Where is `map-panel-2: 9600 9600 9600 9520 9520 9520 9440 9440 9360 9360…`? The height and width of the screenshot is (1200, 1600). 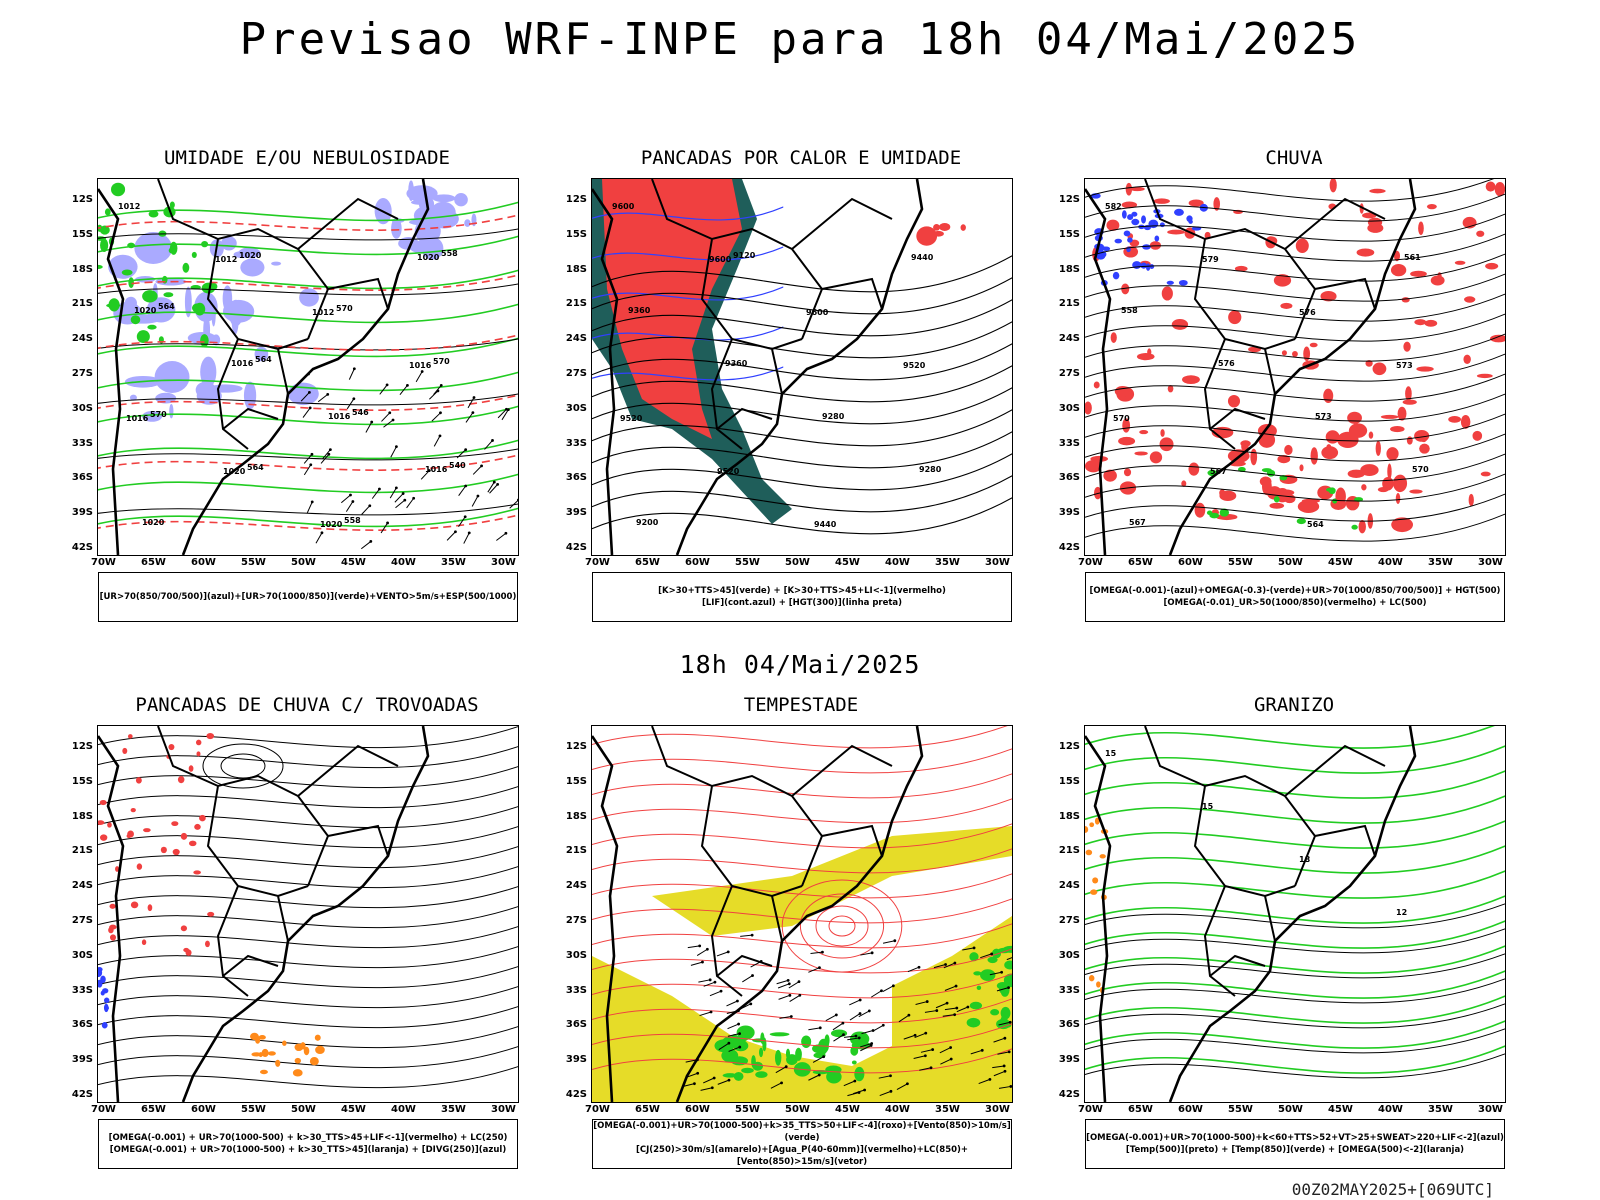
map-panel-2: 9600 9600 9600 9520 9520 9520 9440 9440 9360 9360… is located at coordinates (802, 367).